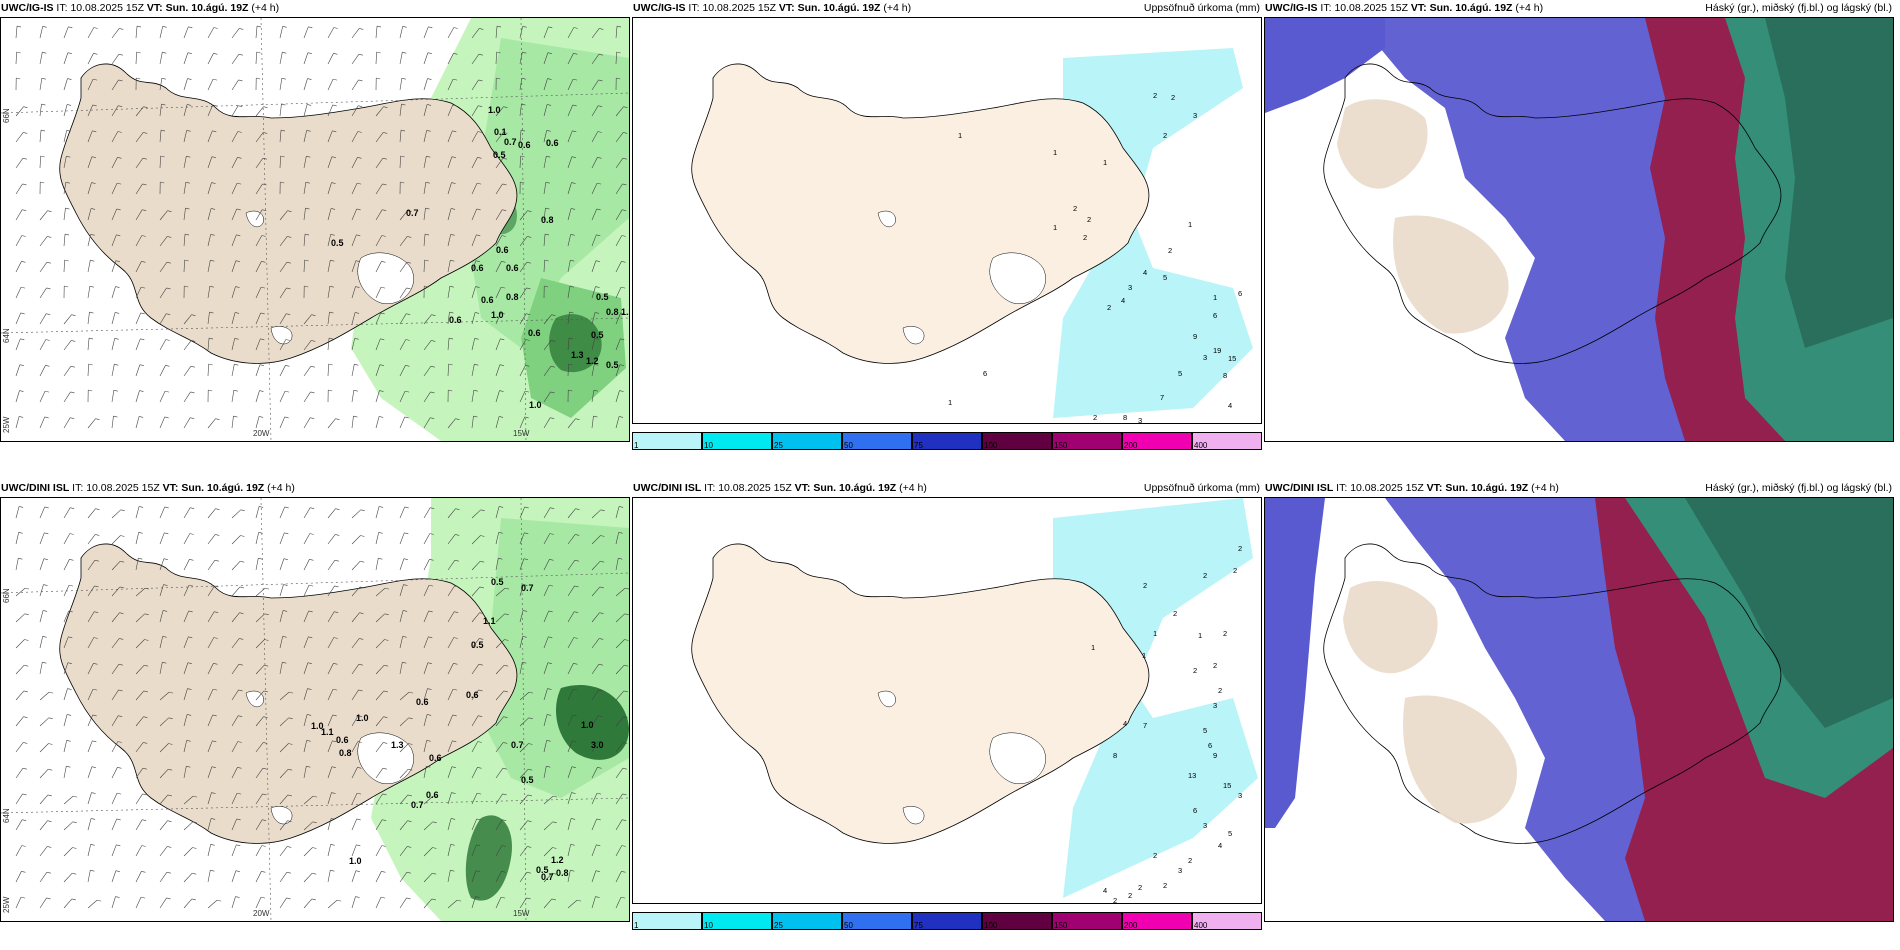 This screenshot has height=950, width=1900. What do you see at coordinates (839, 8) in the screenshot?
I see `vt-value: Sun. 10.ágú. 19Z` at bounding box center [839, 8].